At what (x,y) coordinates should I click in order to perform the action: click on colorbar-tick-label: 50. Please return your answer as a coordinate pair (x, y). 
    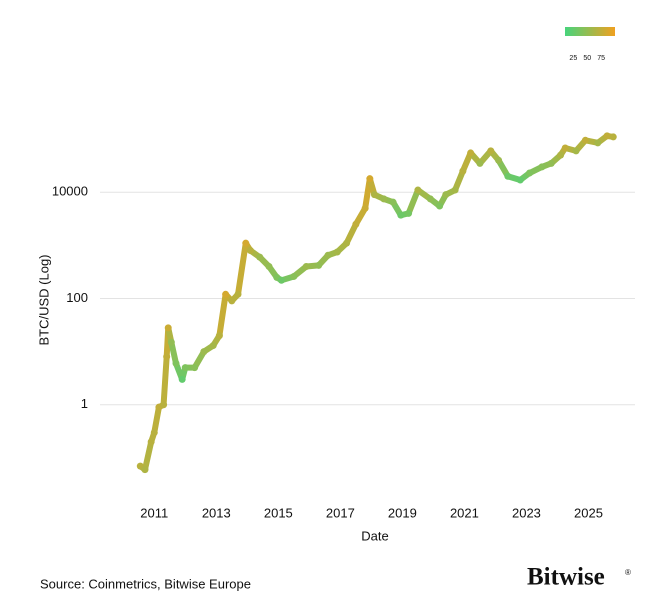
    Looking at the image, I should click on (587, 58).